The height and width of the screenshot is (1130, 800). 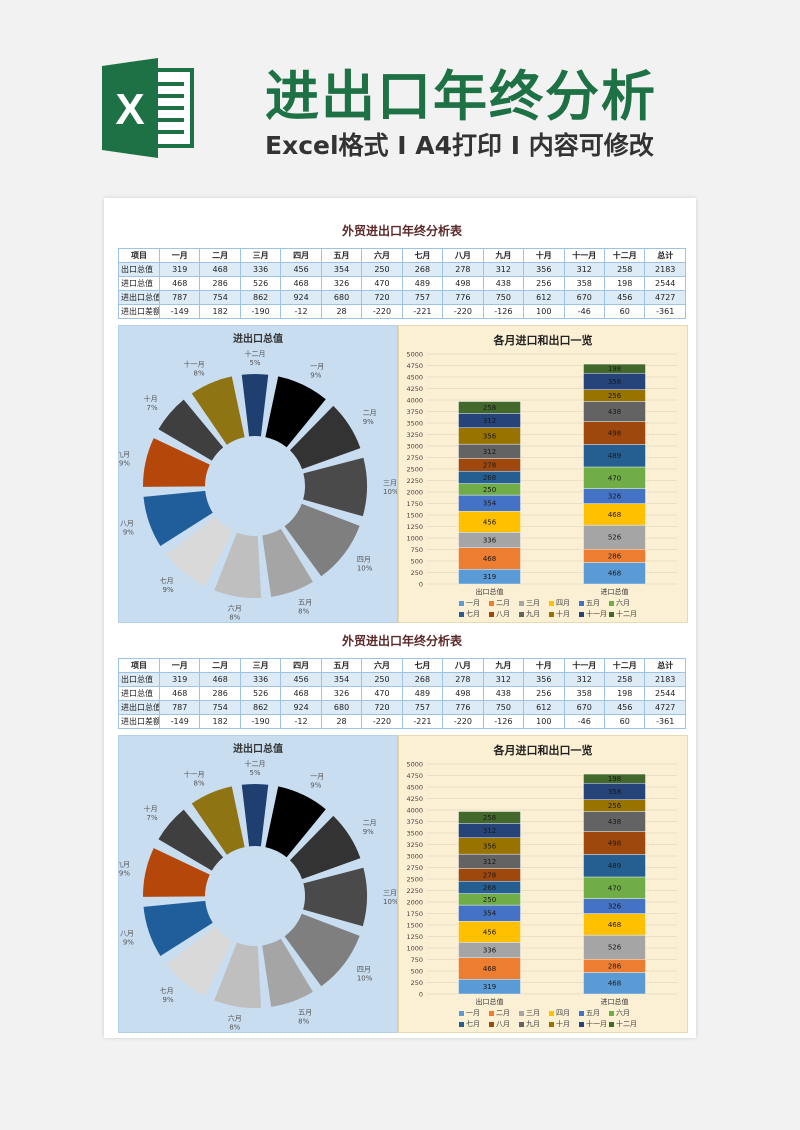 What do you see at coordinates (503, 283) in the screenshot?
I see `table-cell: 438` at bounding box center [503, 283].